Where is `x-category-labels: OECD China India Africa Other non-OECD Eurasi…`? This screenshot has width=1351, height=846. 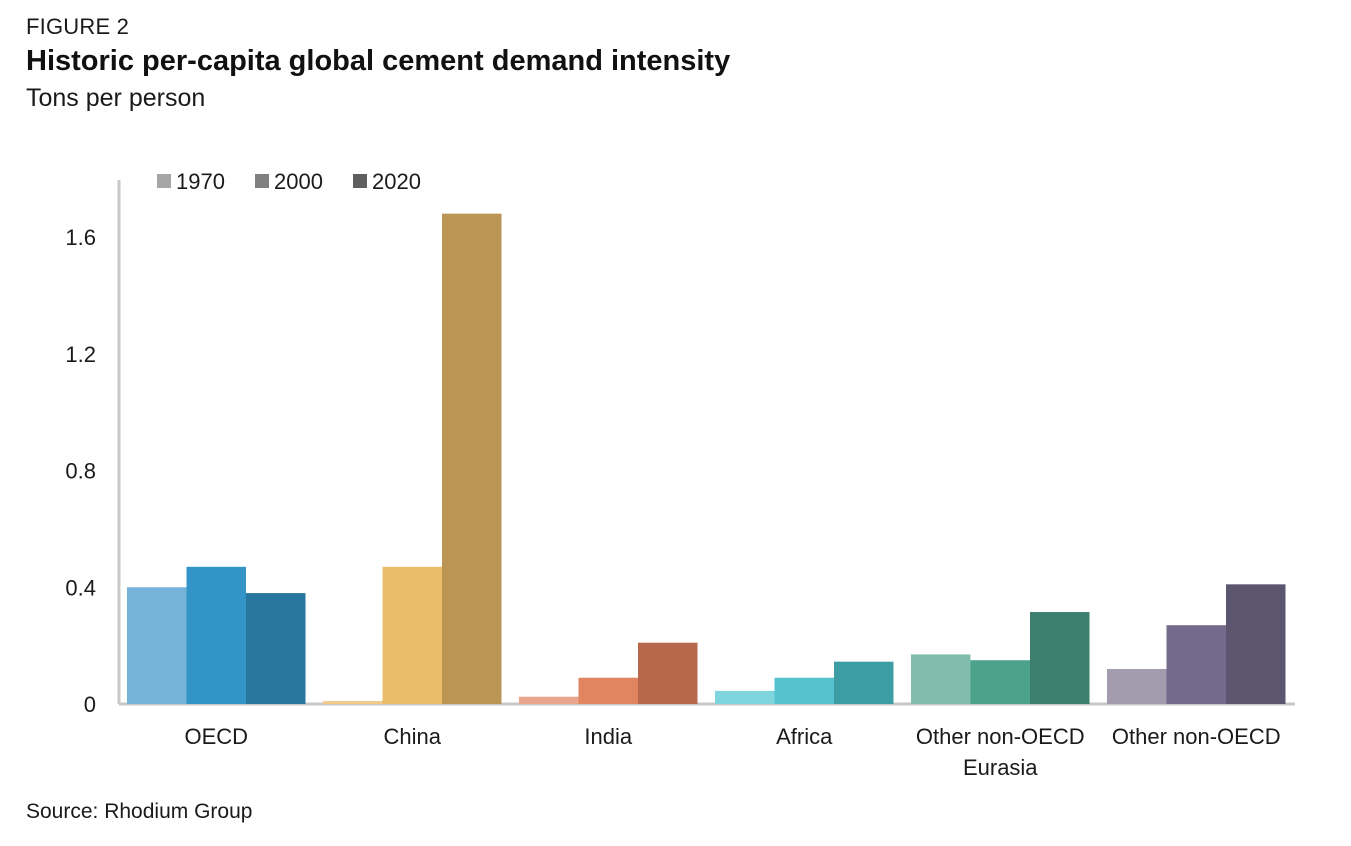
x-category-labels: OECD China India Africa Other non-OECD Eurasi… is located at coordinates (732, 752).